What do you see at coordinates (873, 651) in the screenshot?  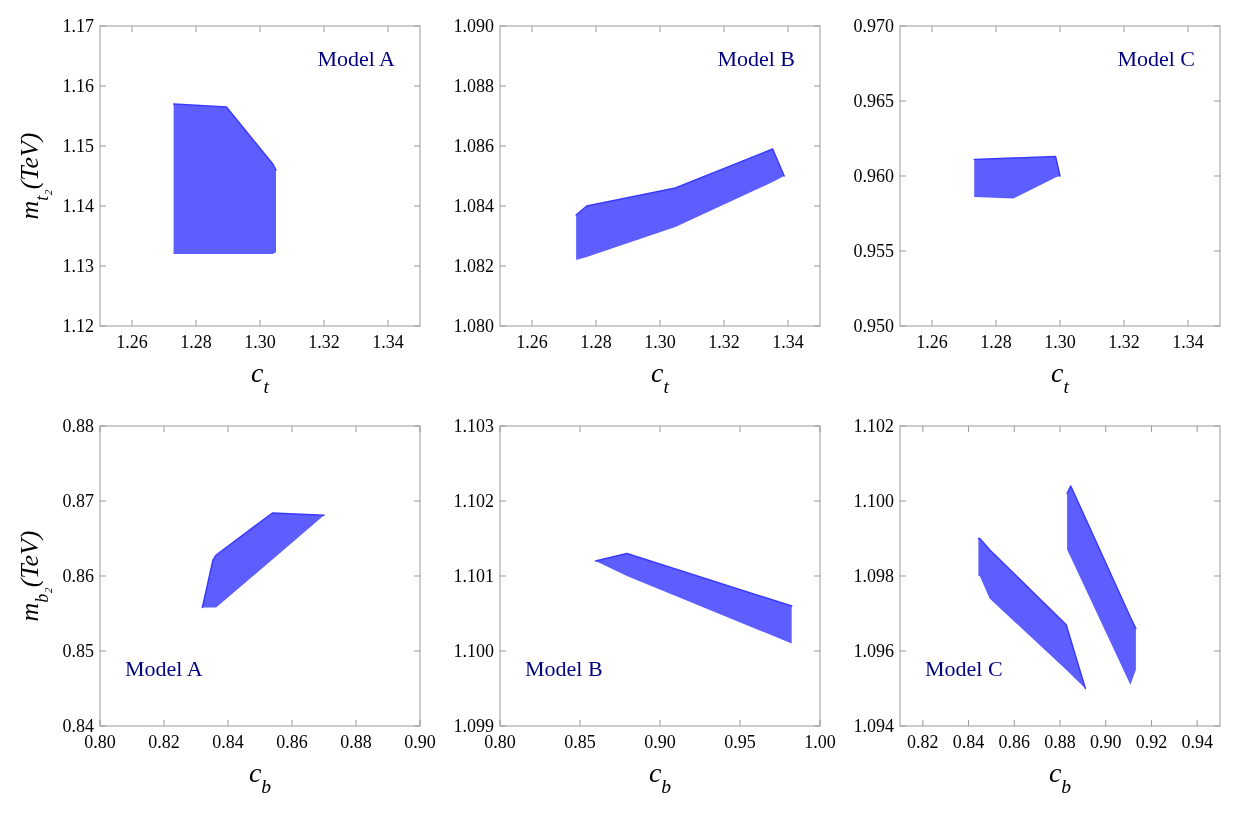 I see `y-tick-label: 1.096` at bounding box center [873, 651].